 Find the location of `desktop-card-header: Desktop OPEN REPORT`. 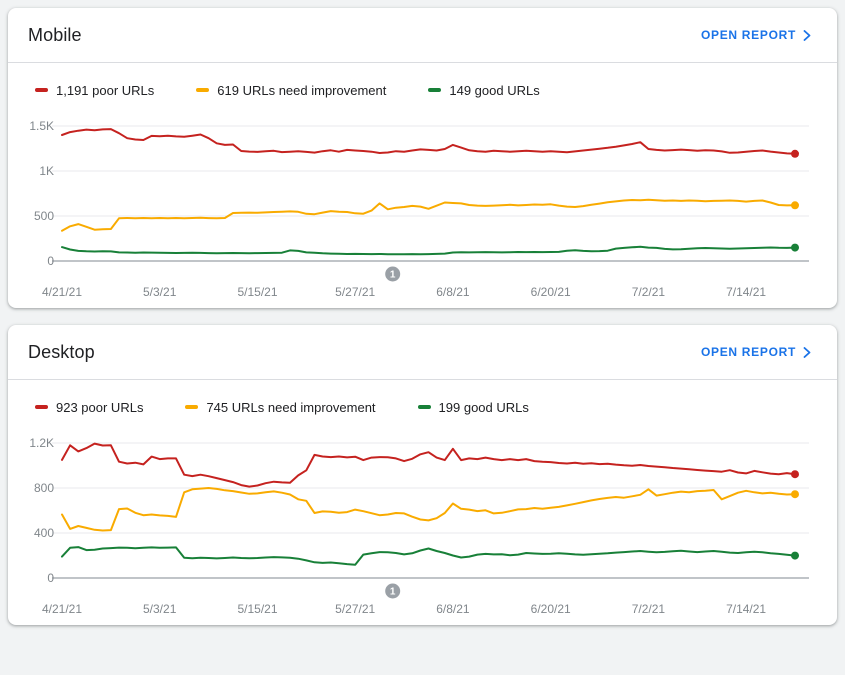

desktop-card-header: Desktop OPEN REPORT is located at coordinates (422, 352).